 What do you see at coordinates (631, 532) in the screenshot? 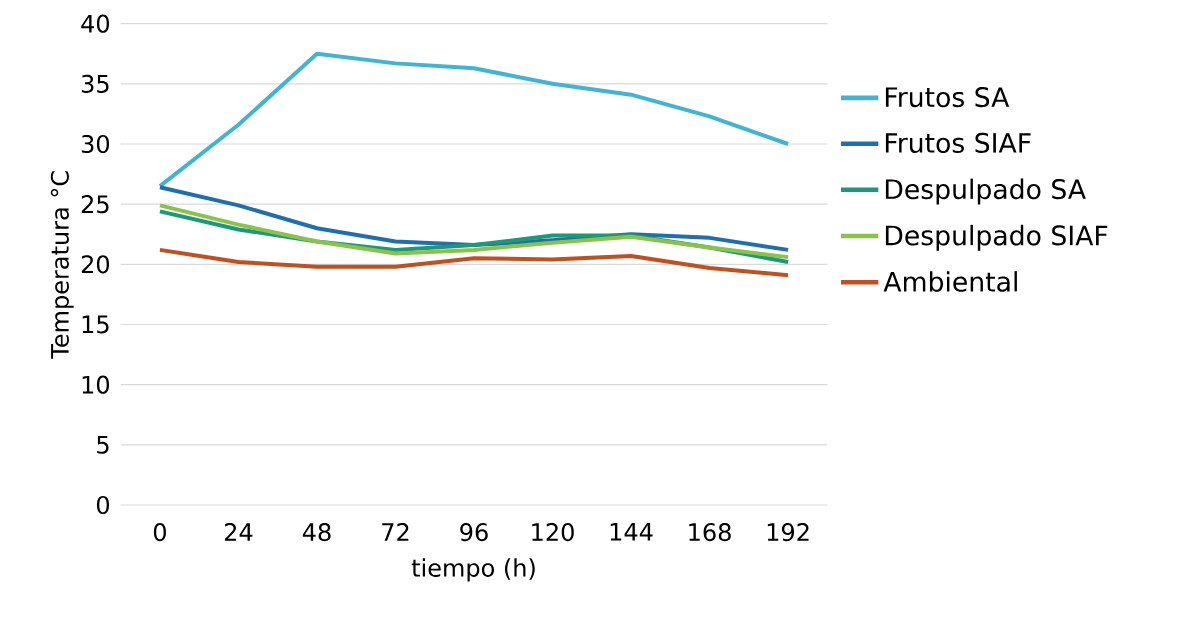
I see `x-tick-label: 144` at bounding box center [631, 532].